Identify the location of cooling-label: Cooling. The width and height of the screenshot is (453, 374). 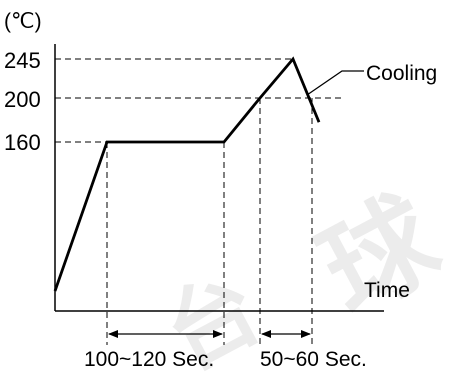
(401, 73).